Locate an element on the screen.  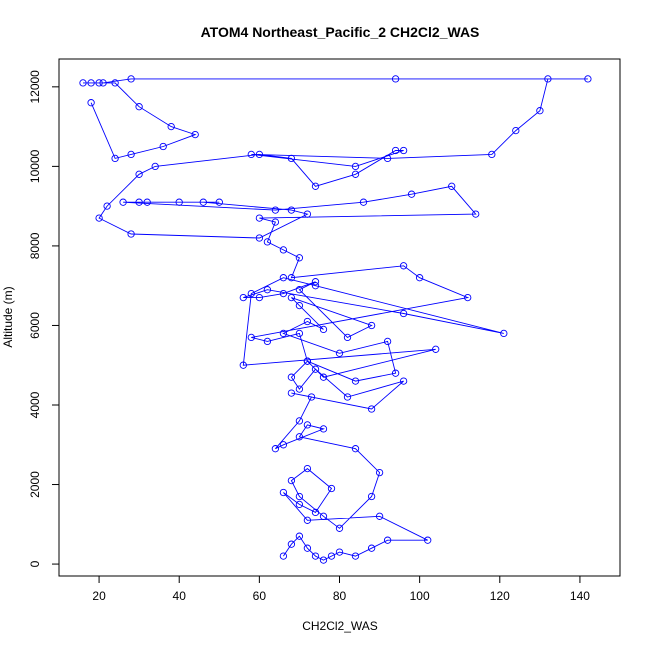
y-tick-label: 4000 is located at coordinates (35, 404).